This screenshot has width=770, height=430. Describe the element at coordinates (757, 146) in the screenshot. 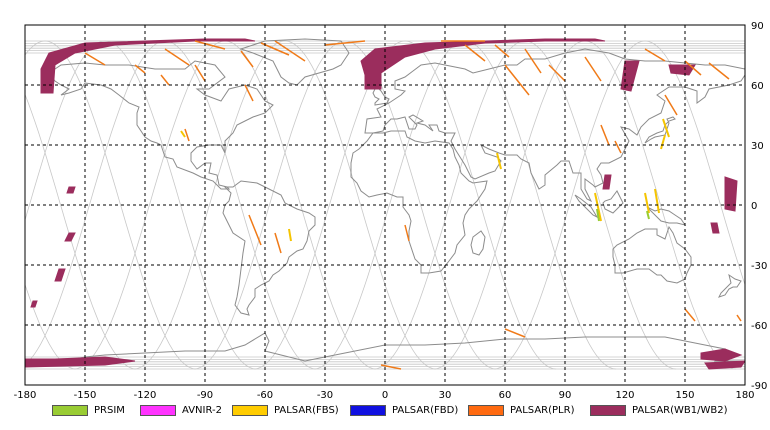

I see `latitude-tick-label: 30` at that location.